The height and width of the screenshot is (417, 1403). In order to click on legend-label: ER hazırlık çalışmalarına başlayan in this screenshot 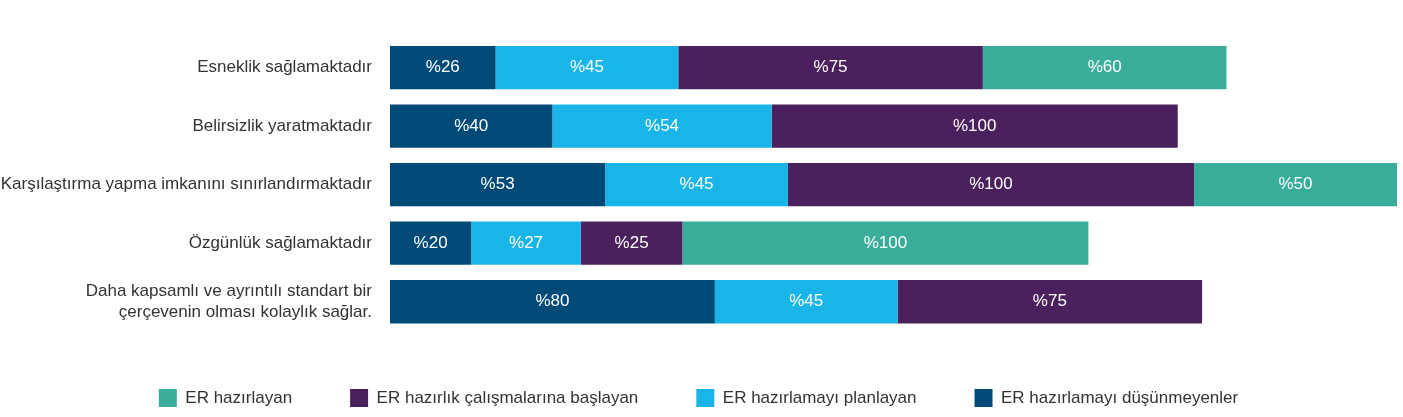, I will do `click(507, 397)`.